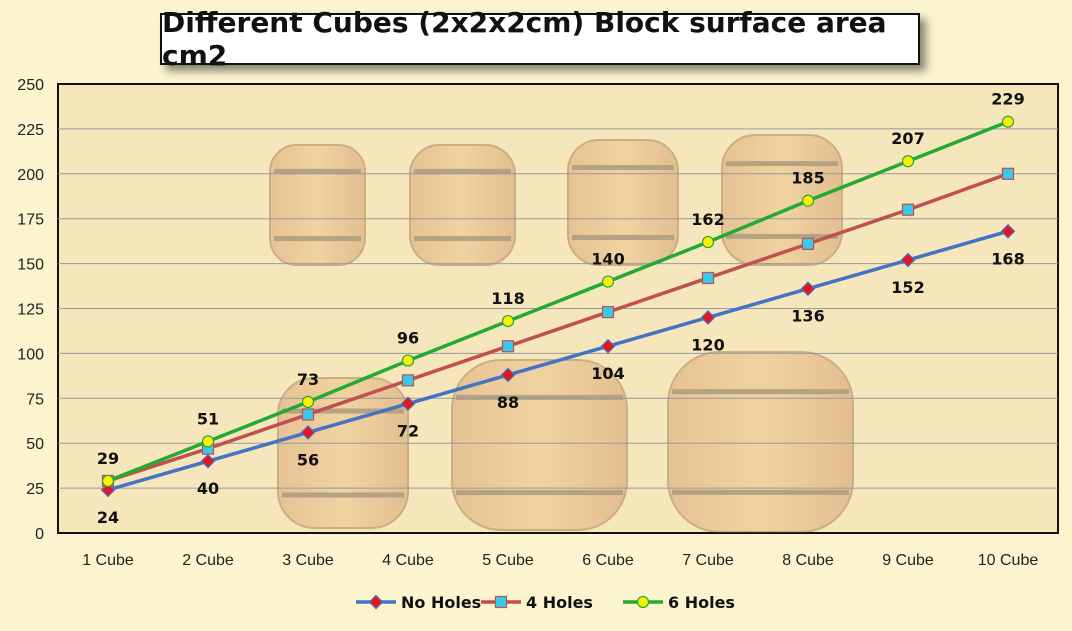  I want to click on data-label: 96, so click(408, 338).